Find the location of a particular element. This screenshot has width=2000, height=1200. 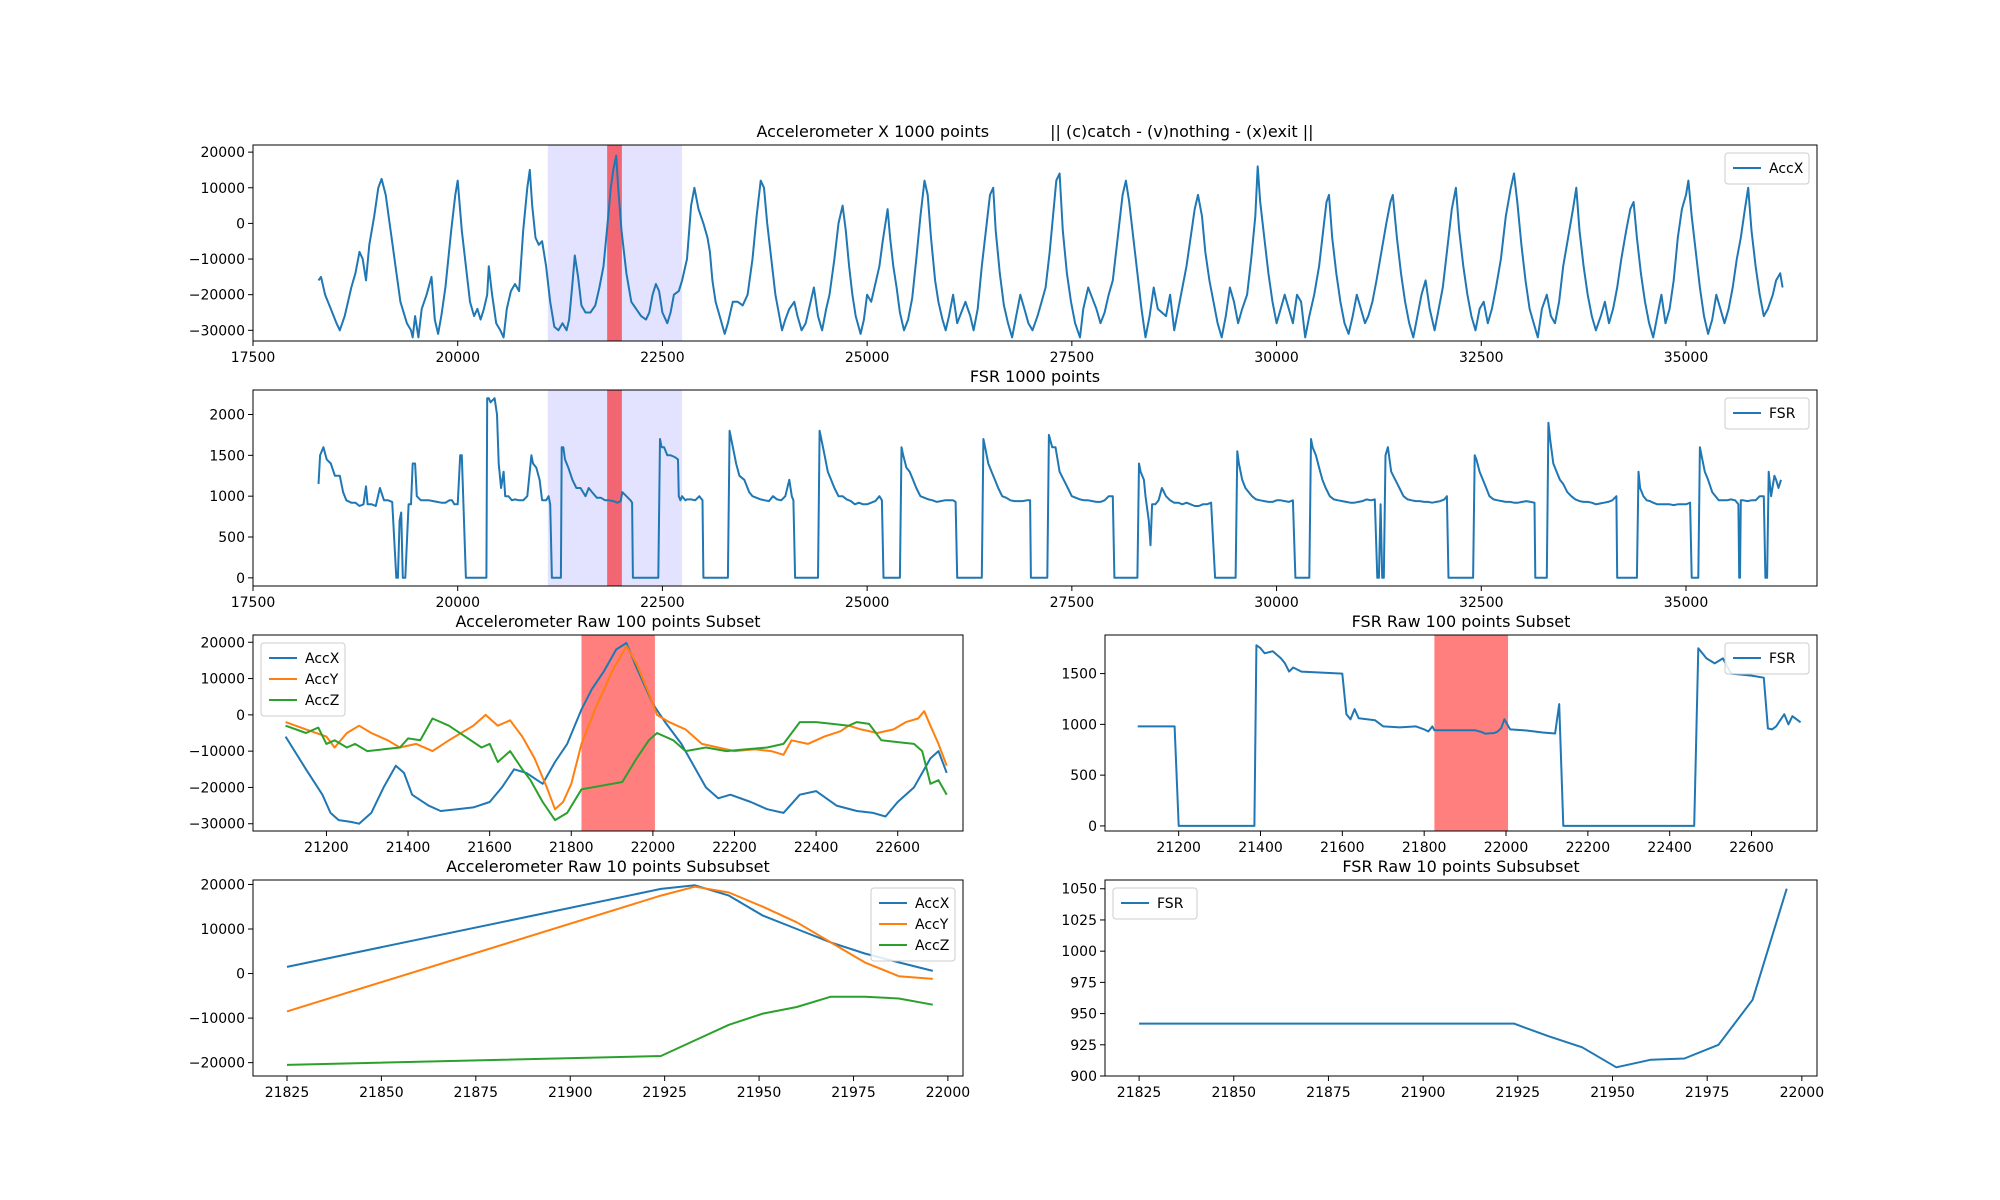

x-tick-label: 21900 is located at coordinates (570, 1093).